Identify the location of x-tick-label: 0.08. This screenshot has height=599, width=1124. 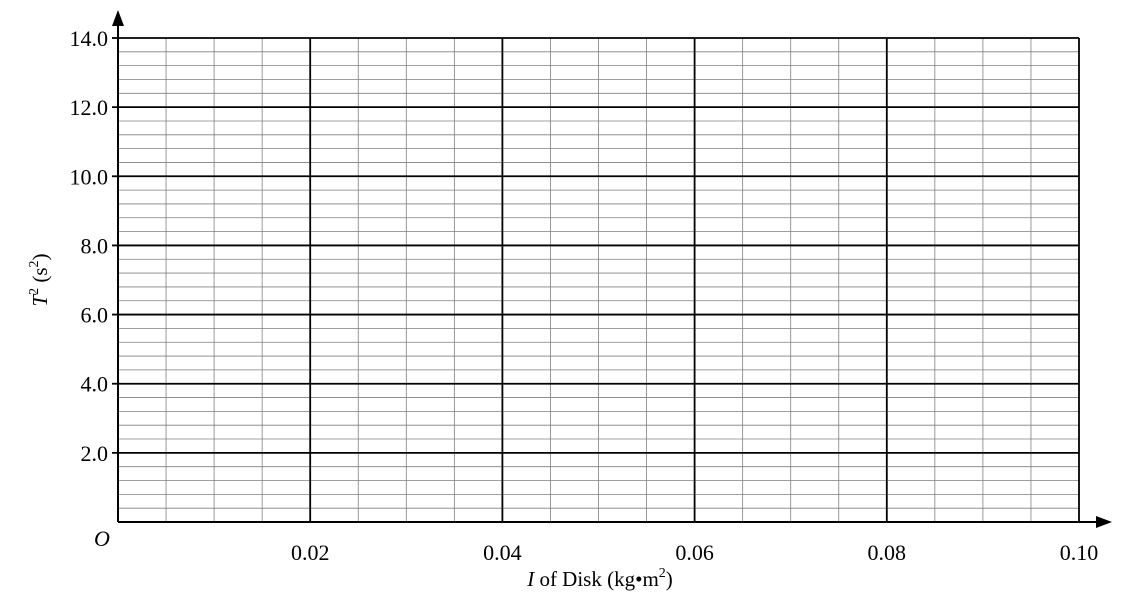
(887, 552).